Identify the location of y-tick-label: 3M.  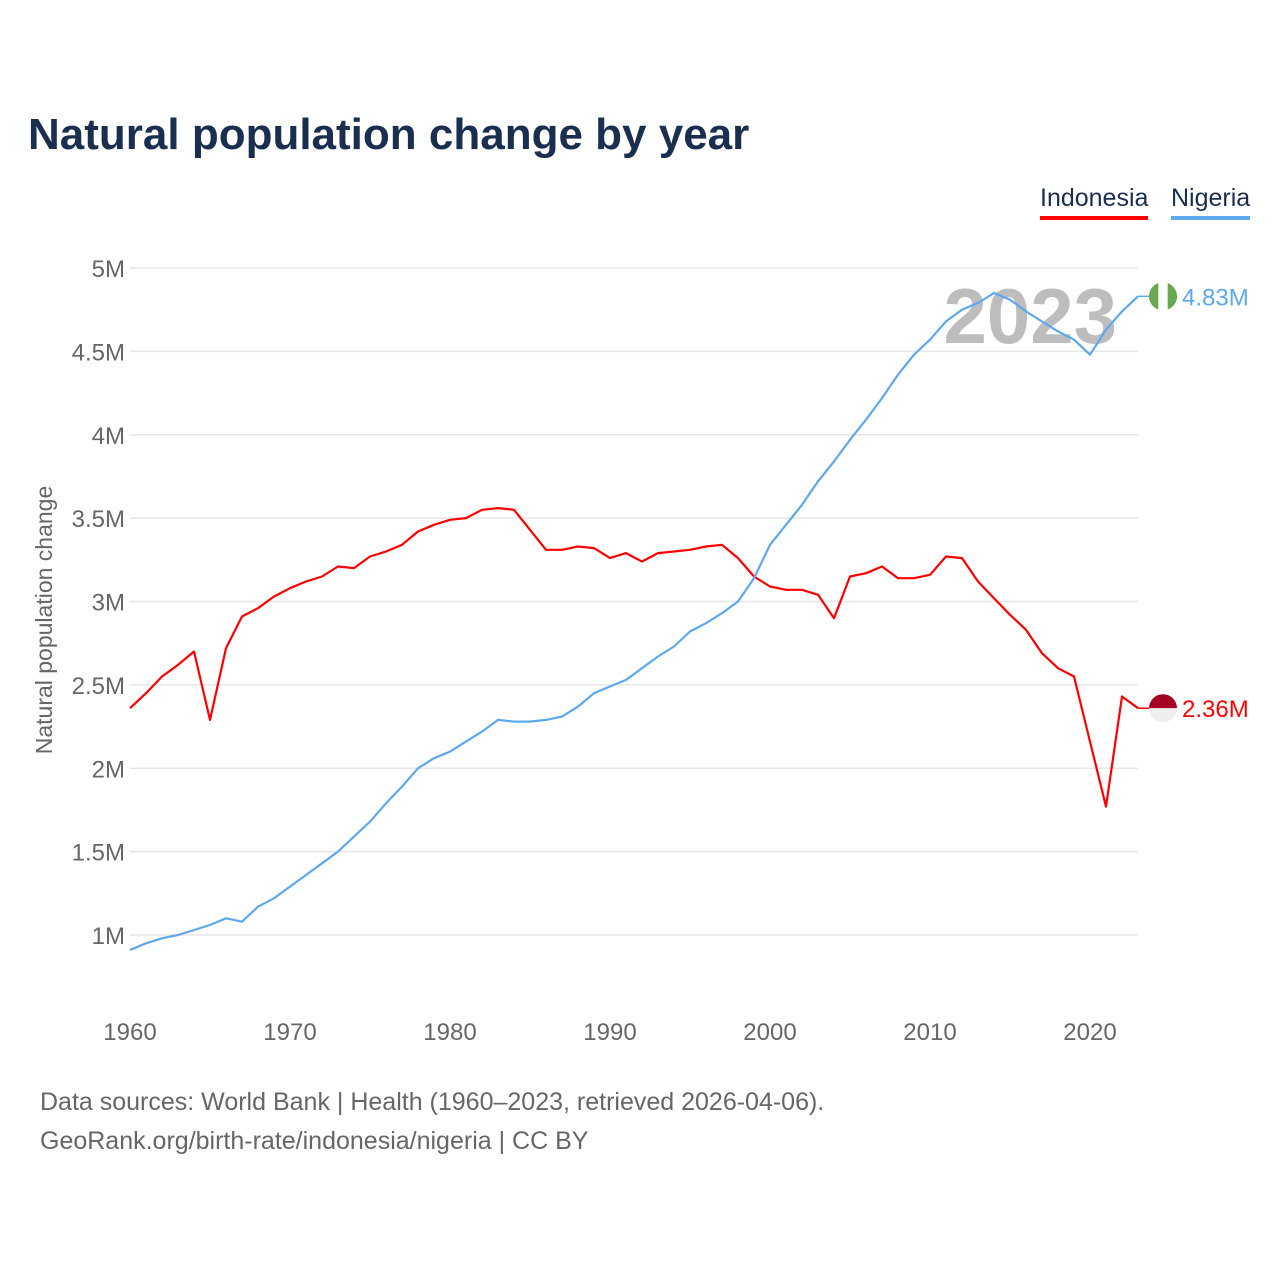
(108, 603).